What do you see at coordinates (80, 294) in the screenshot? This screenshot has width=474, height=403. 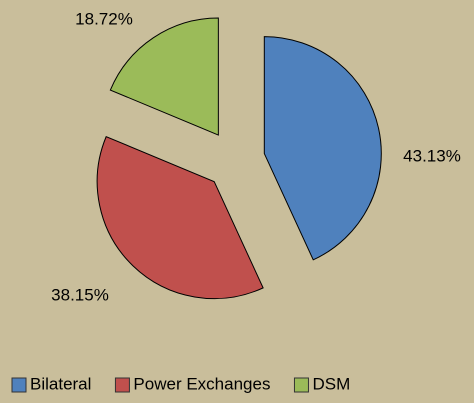 I see `data-label: 38.15%` at bounding box center [80, 294].